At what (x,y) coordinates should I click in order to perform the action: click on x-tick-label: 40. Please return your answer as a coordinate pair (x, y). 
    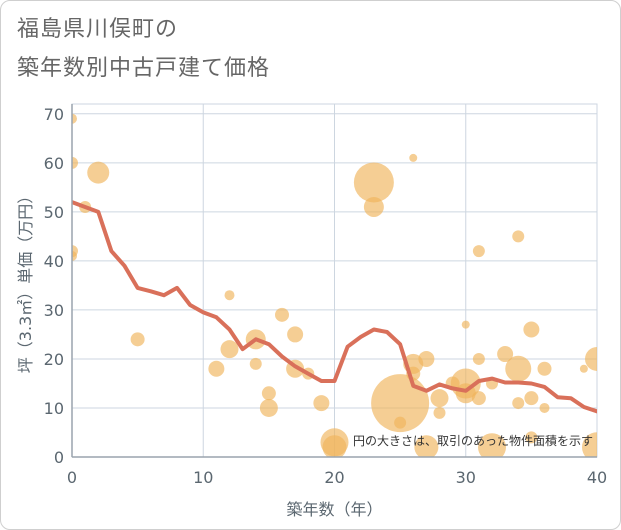
    Looking at the image, I should click on (597, 477).